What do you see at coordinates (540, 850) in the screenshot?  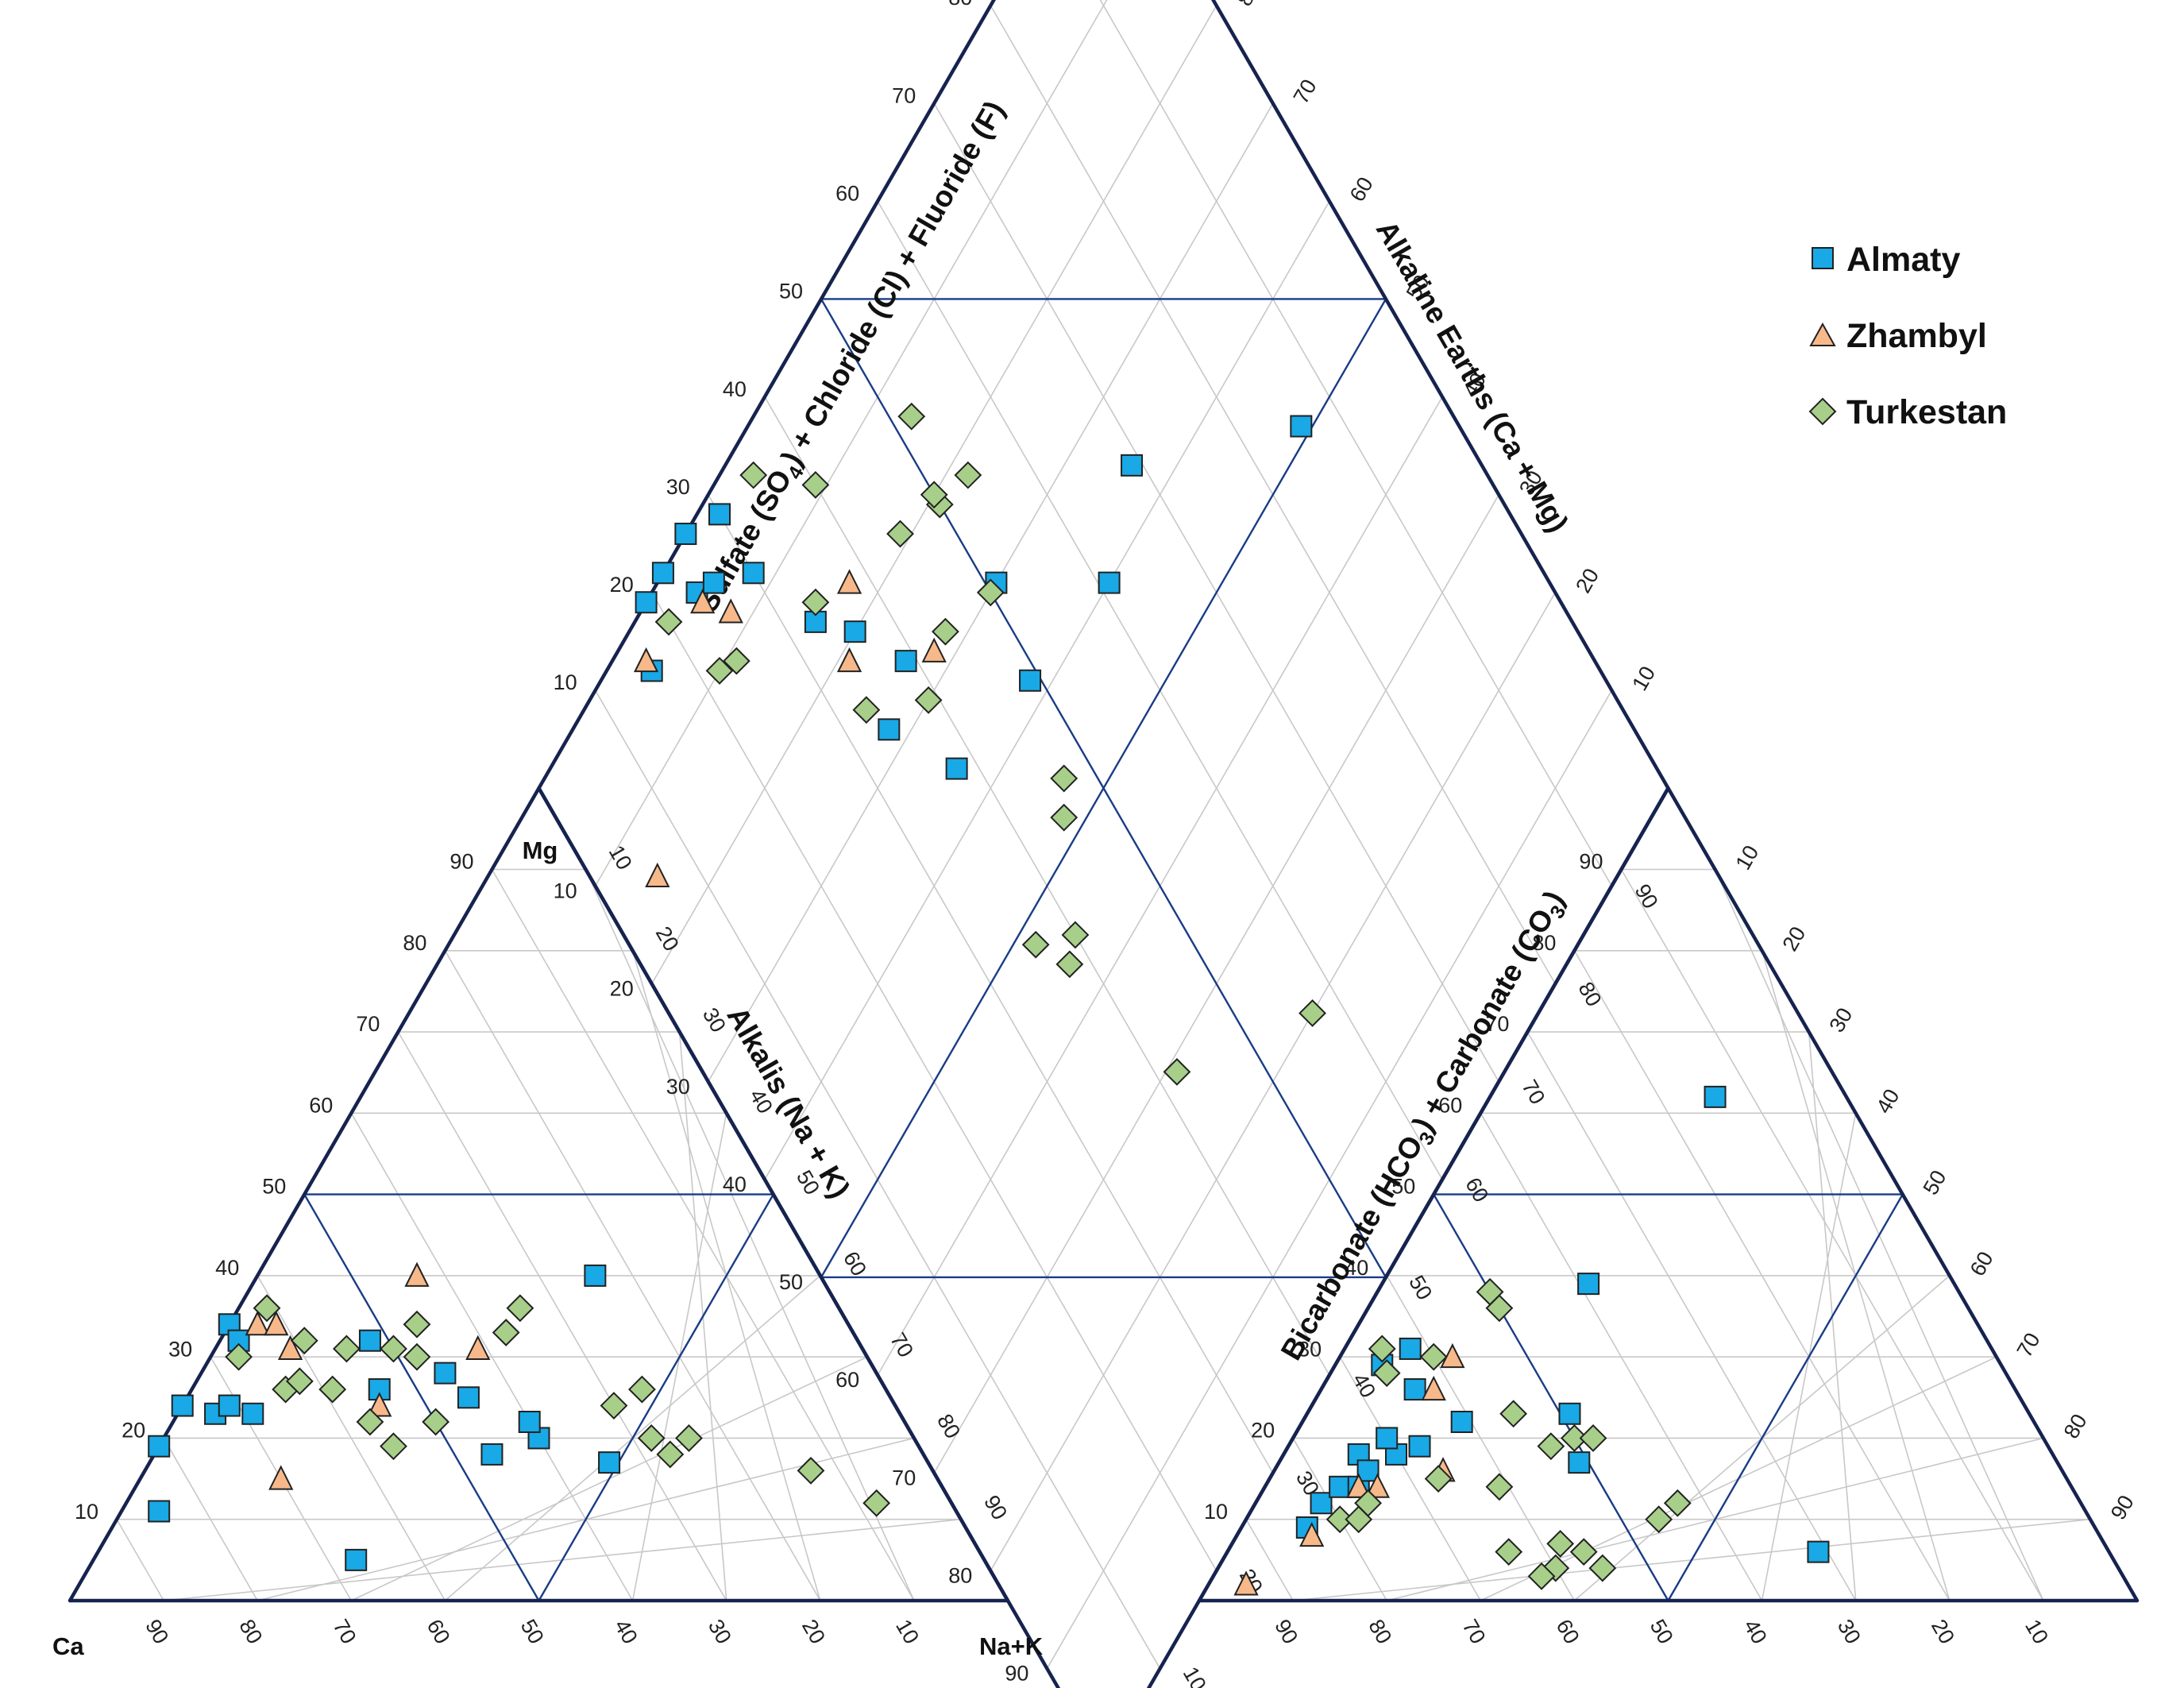 I see `cation-corner-mg: Mg` at bounding box center [540, 850].